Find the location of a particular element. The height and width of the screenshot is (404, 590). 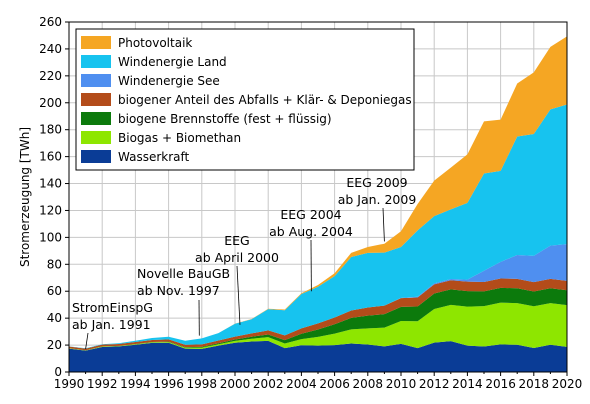

x-tick-label-5: 2000 is located at coordinates (235, 384).